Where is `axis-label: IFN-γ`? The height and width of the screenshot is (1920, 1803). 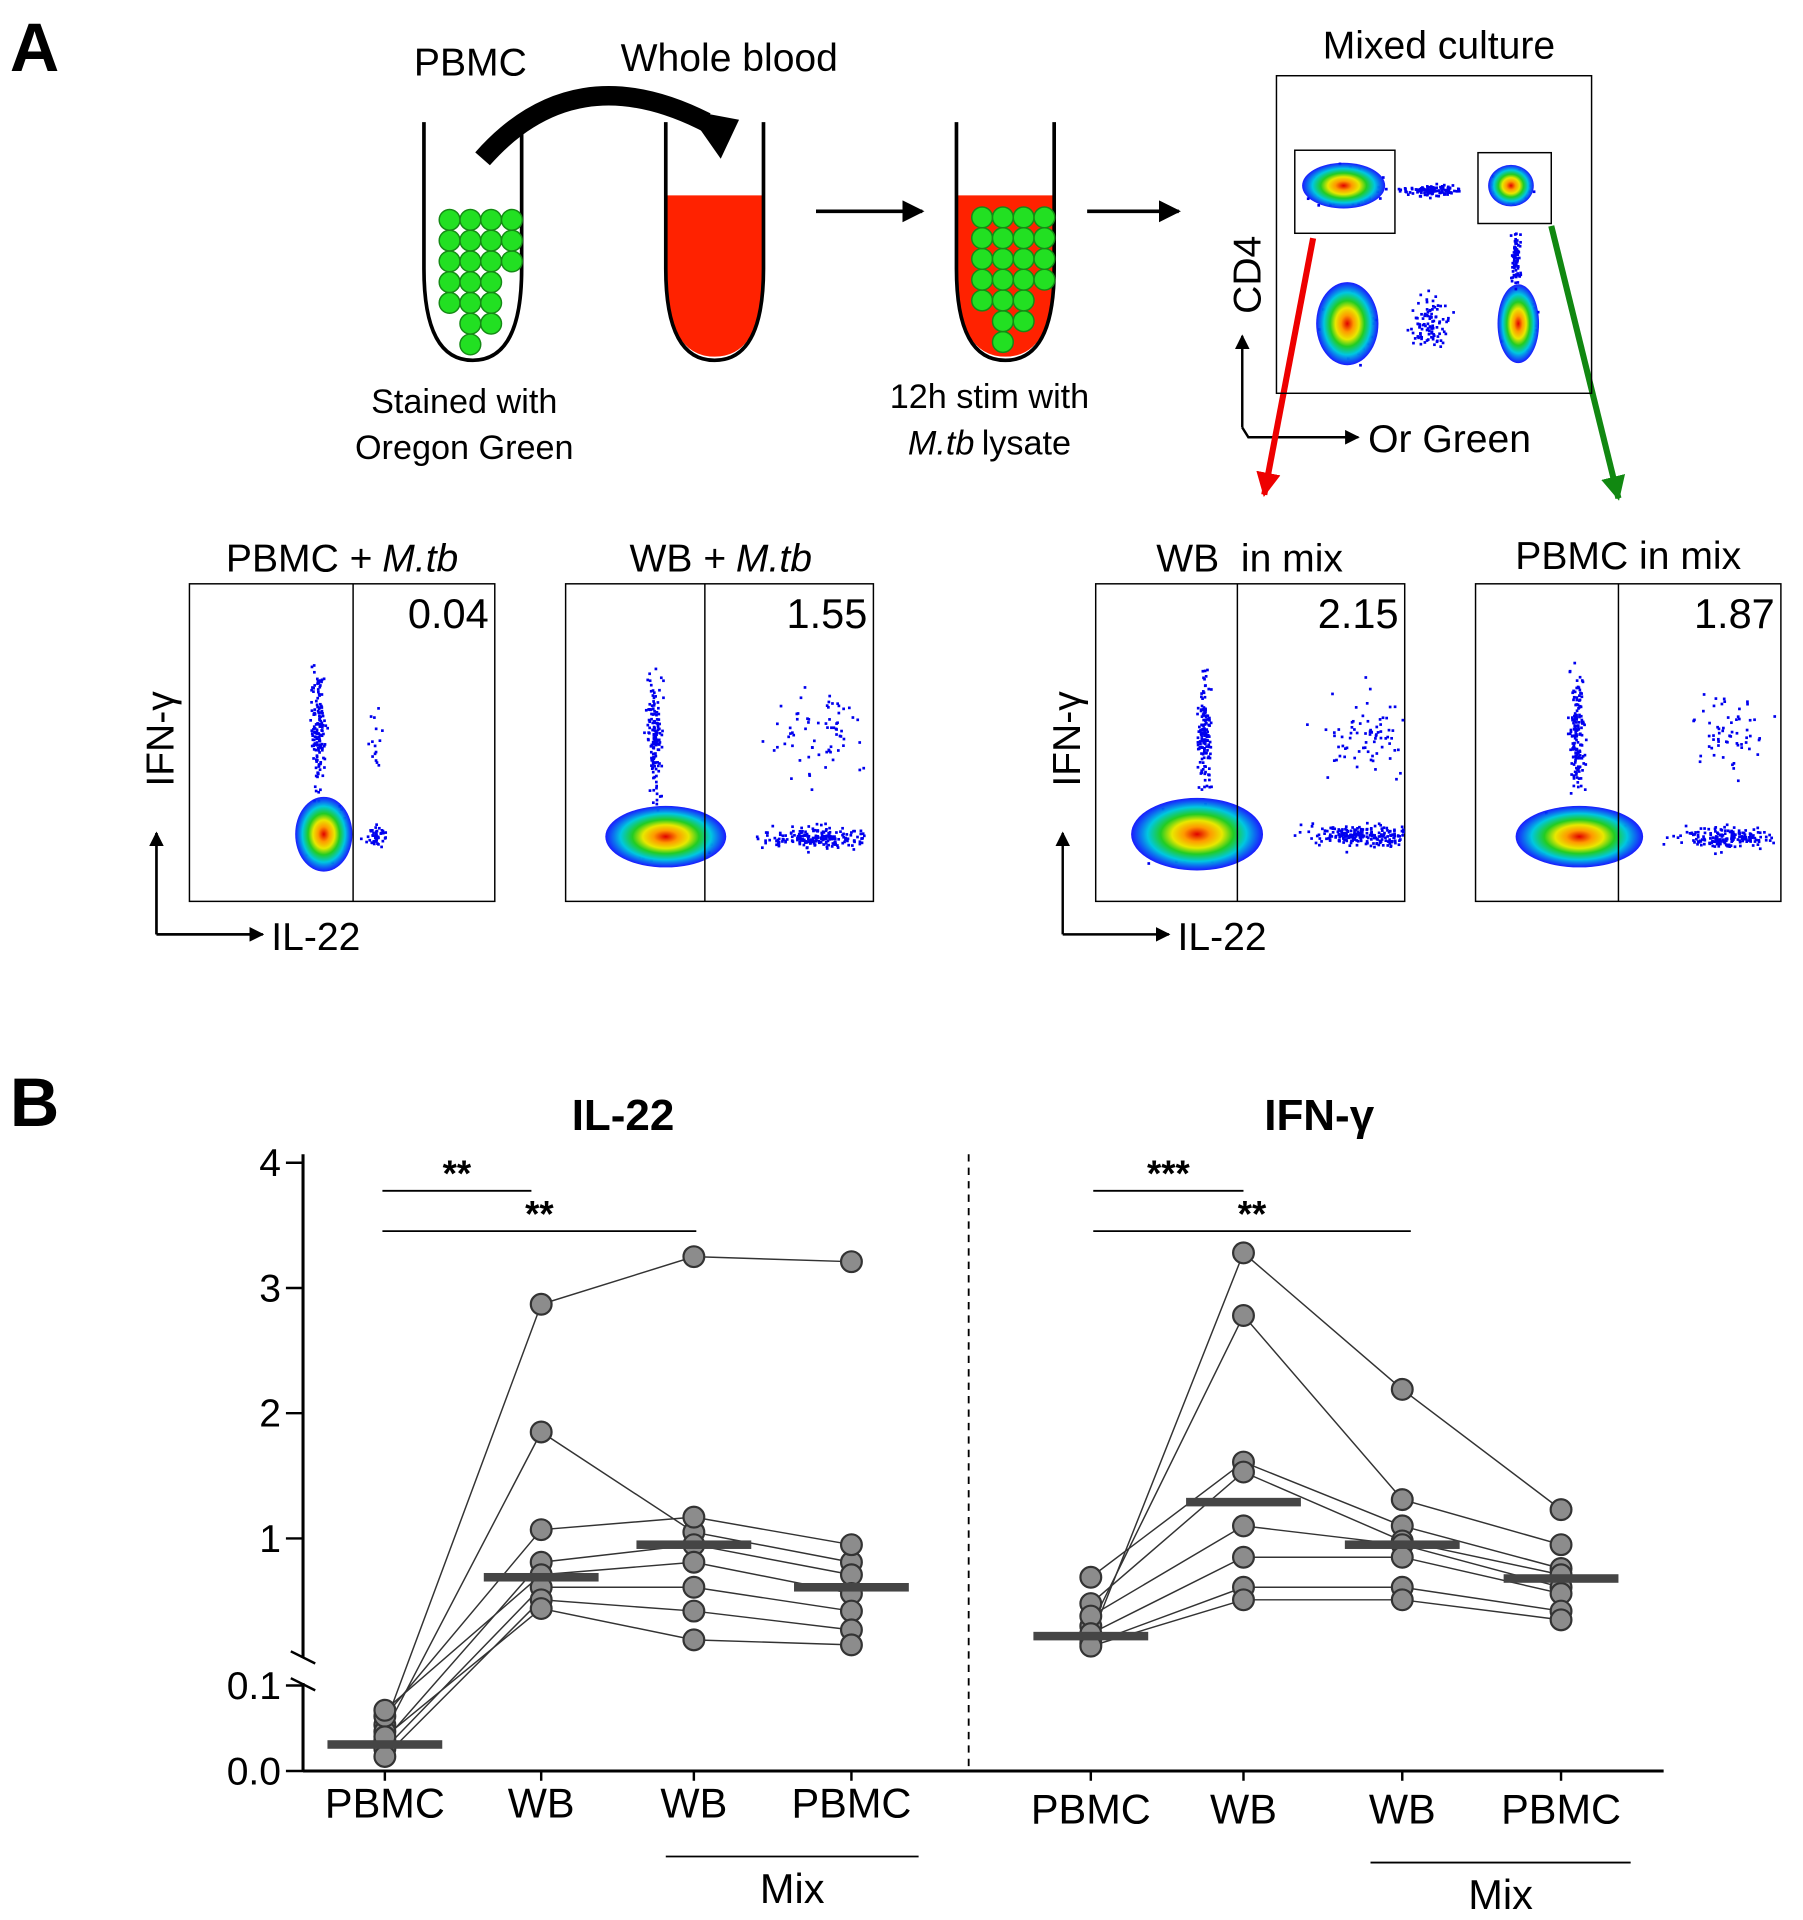
axis-label: IFN-γ is located at coordinates (1067, 739).